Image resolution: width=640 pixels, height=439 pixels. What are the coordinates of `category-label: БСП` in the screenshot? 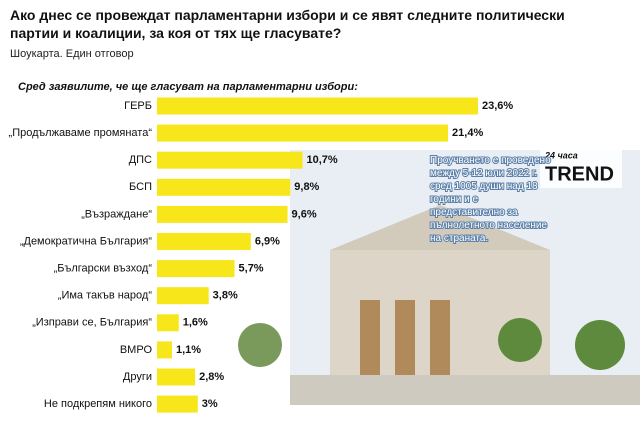 It's located at (140, 187).